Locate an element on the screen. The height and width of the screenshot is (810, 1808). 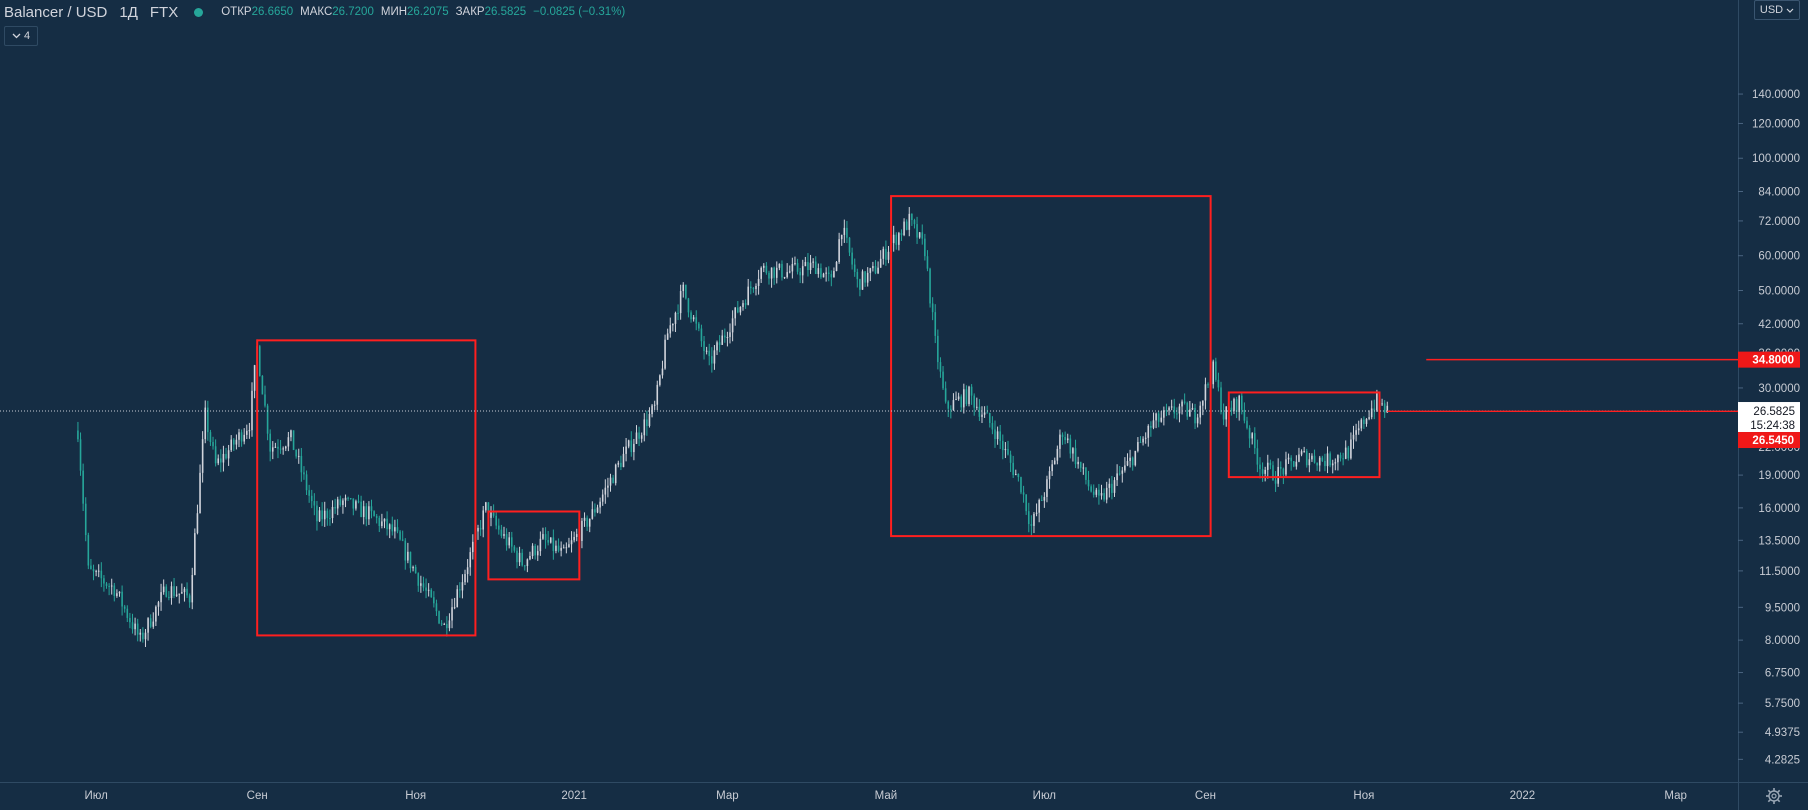
level-price-badge-text: 26.5450 is located at coordinates (1773, 441).